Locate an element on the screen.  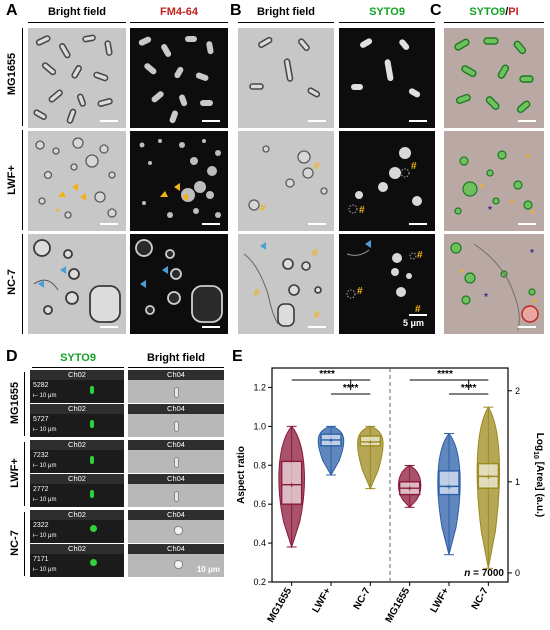
micrograph-b-syto9-nc7: # # # 5 μm is located at coordinates (387, 284).